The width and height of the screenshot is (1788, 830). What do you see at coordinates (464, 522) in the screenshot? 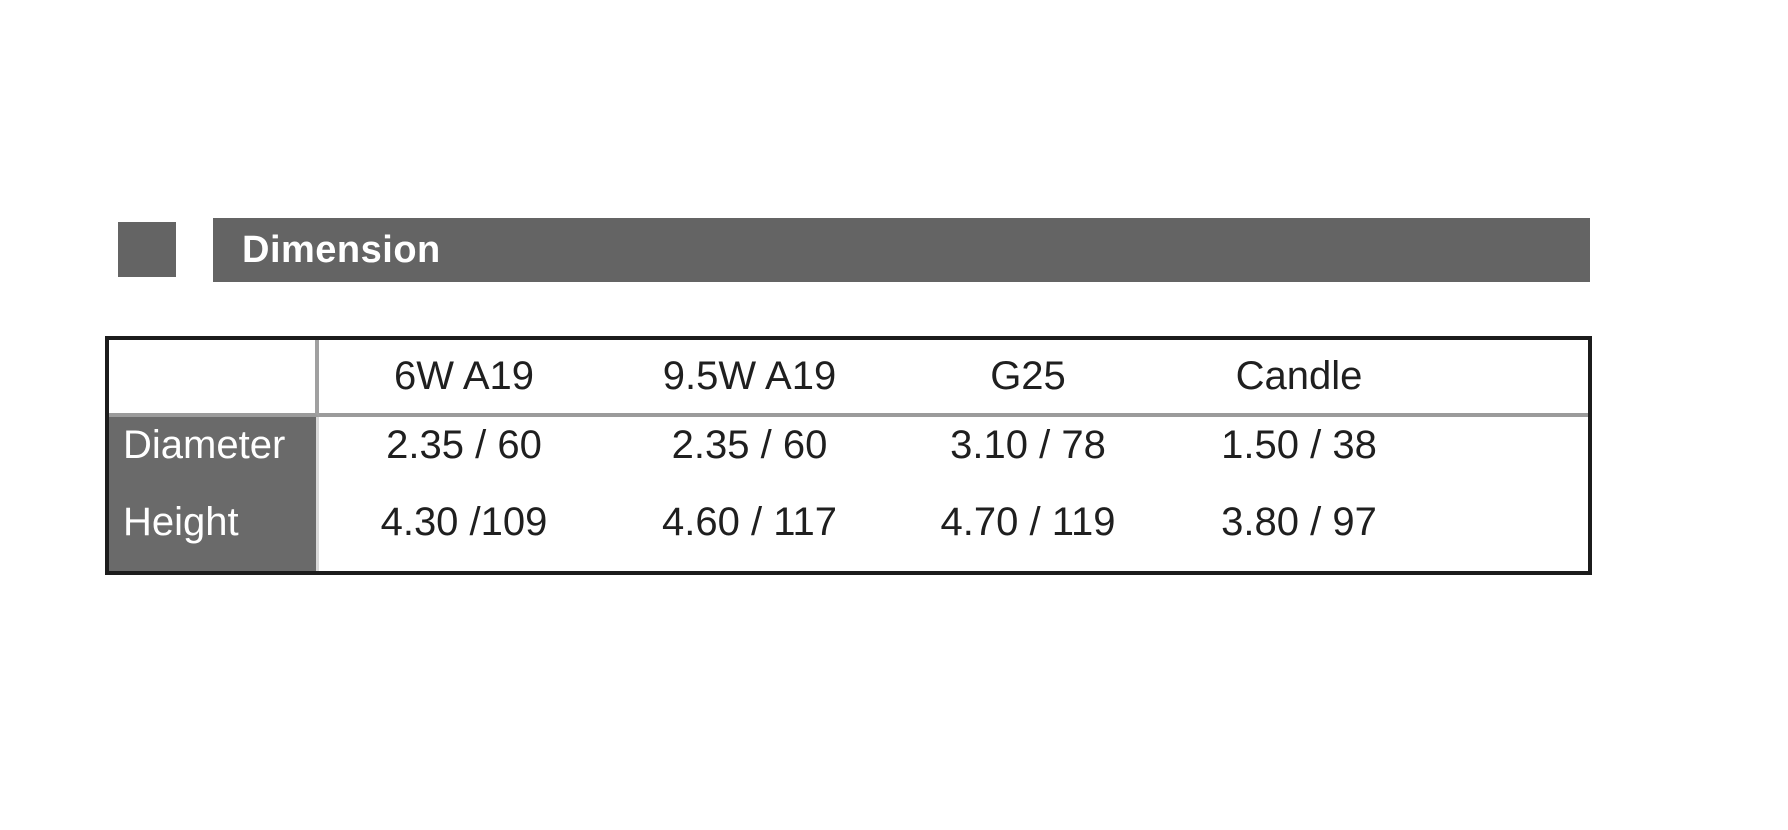
I see `cell-height-6w-a19: 4.30 /109` at bounding box center [464, 522].